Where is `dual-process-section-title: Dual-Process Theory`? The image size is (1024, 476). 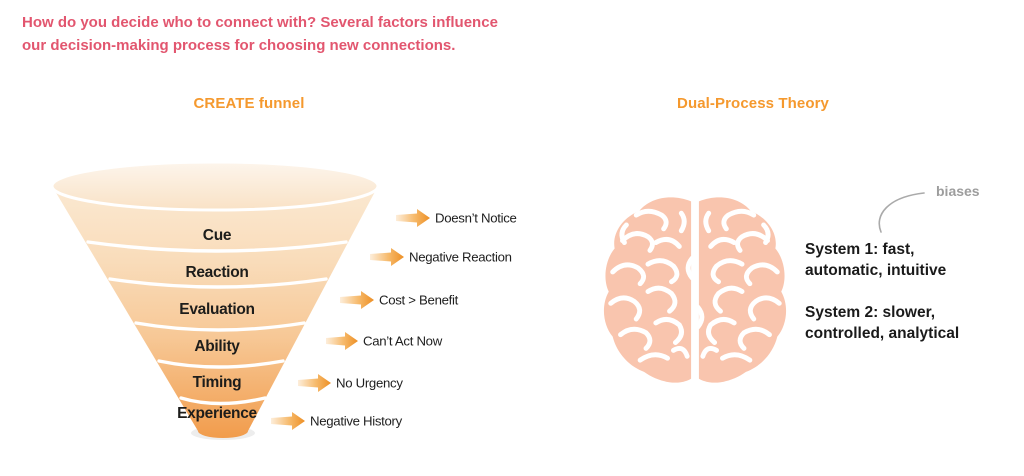 dual-process-section-title: Dual-Process Theory is located at coordinates (753, 103).